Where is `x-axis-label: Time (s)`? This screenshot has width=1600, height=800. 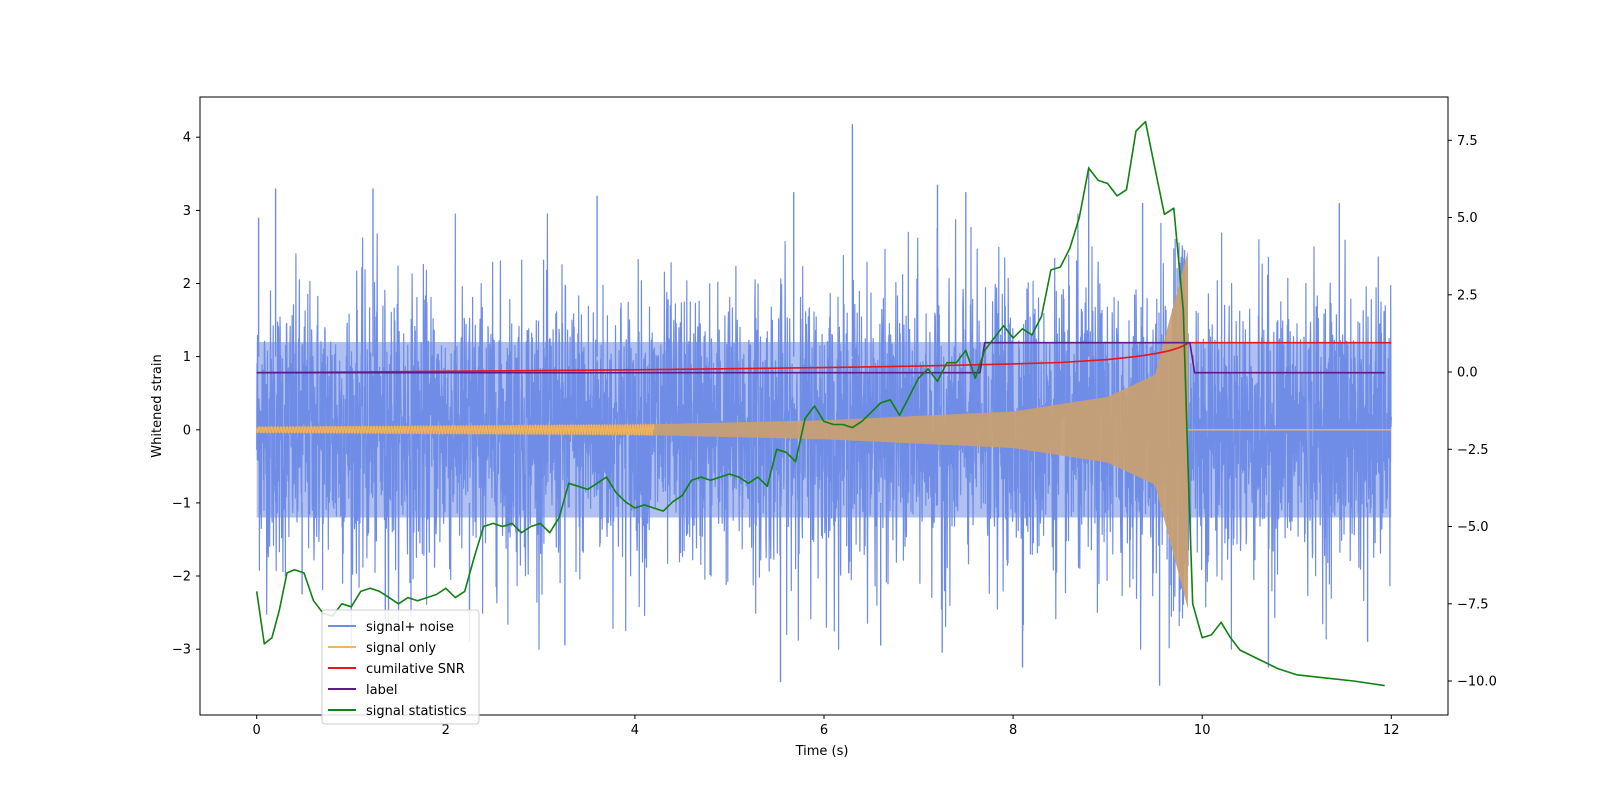 x-axis-label: Time (s) is located at coordinates (822, 751).